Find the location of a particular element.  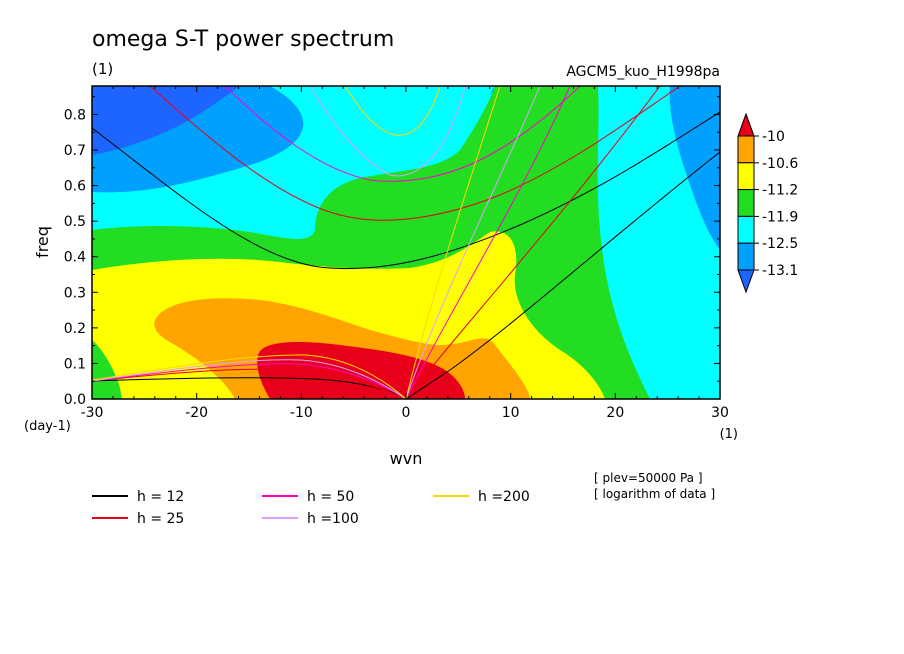

legend-label: h = 50 is located at coordinates (330, 497).